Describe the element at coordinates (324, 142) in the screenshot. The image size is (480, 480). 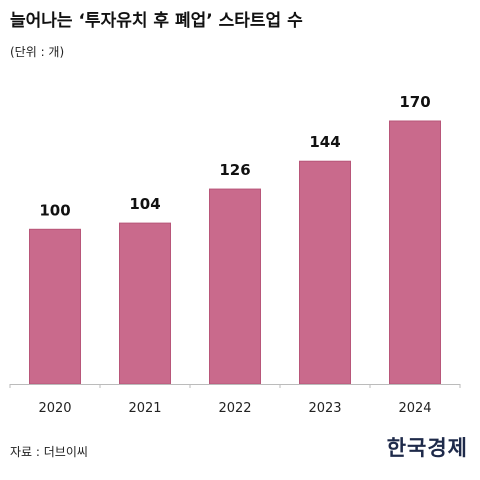
I see `data-label-2023: 144` at that location.